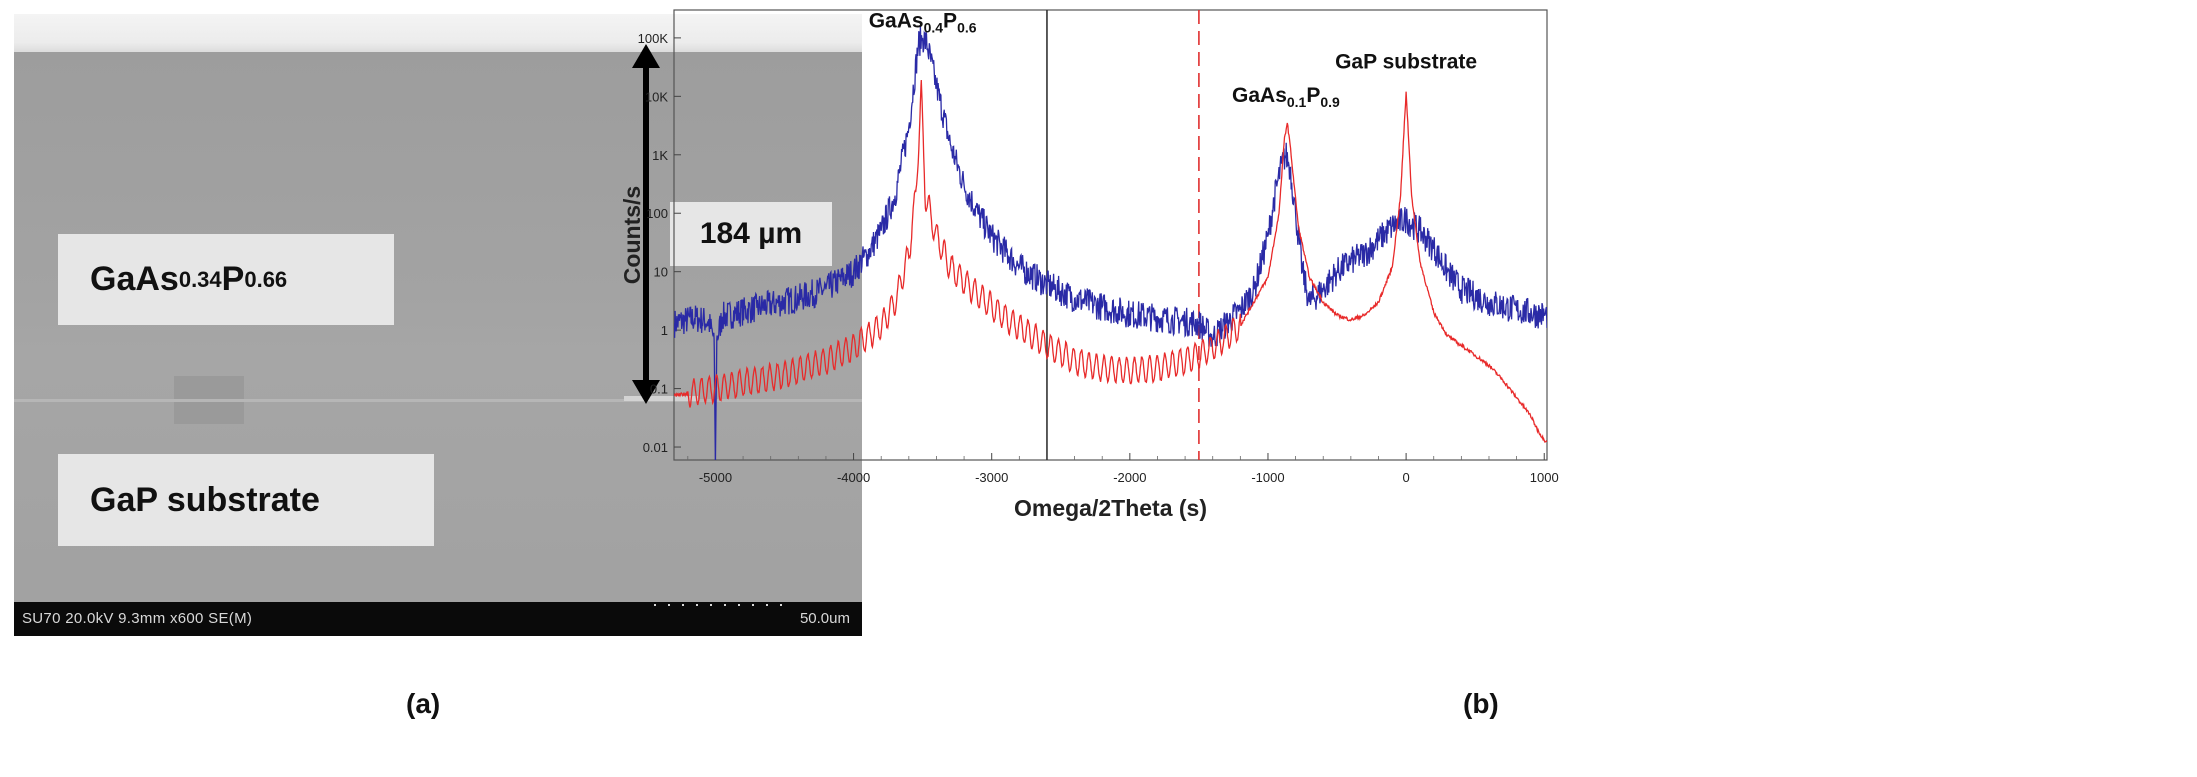 The width and height of the screenshot is (2197, 777). What do you see at coordinates (1405, 477) in the screenshot?
I see `x-tick-label: 0` at bounding box center [1405, 477].